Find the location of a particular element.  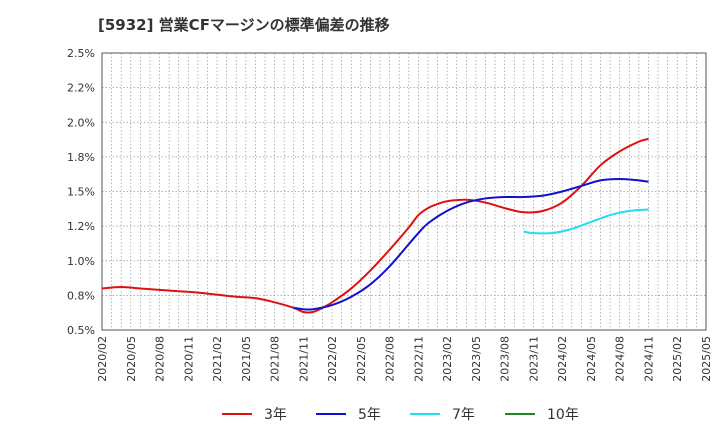

legend-label-2: 5年 is located at coordinates (369, 415).